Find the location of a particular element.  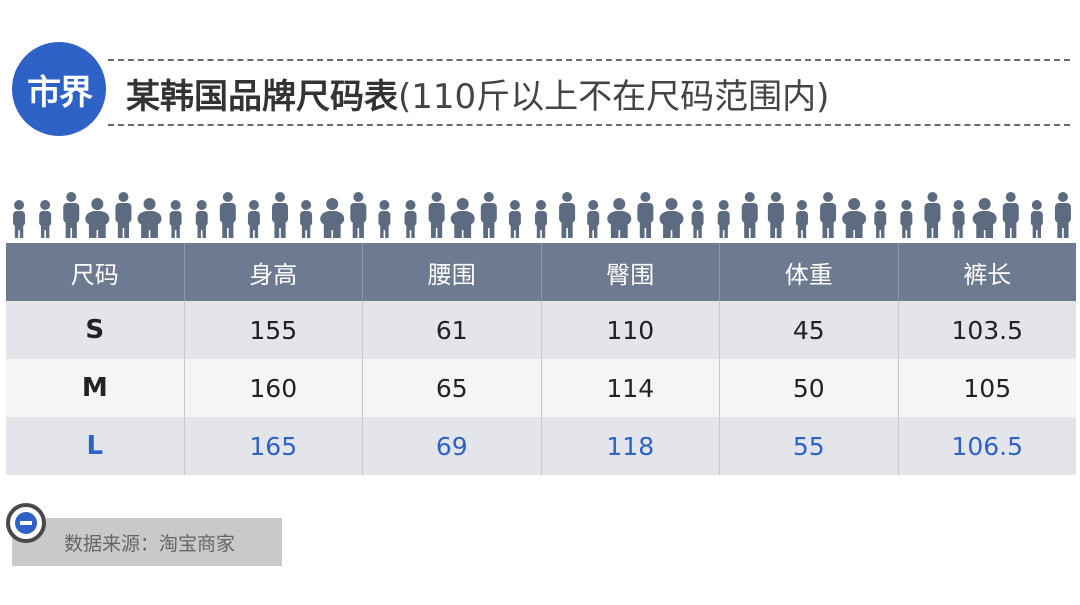

table-cell: 65 is located at coordinates (452, 388).